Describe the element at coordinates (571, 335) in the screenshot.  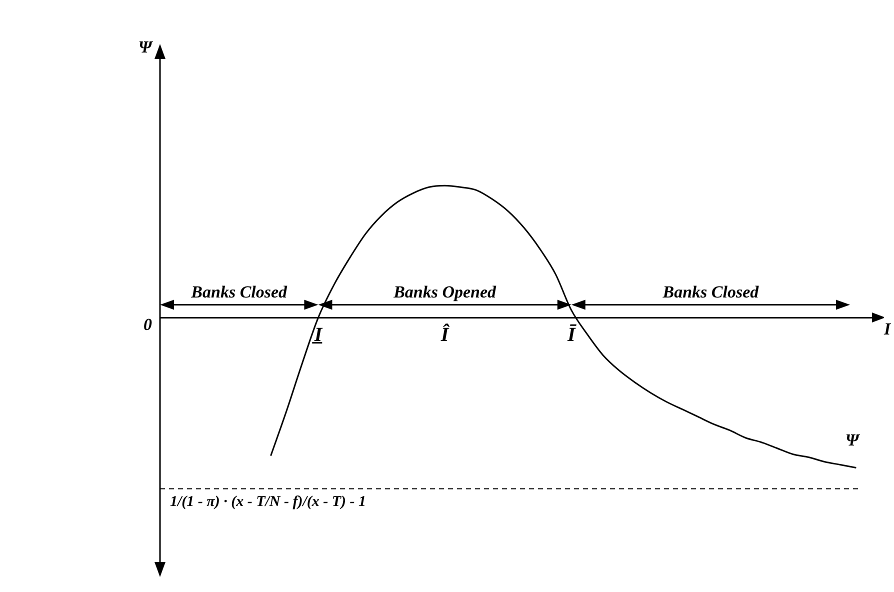
I see `x-tick-label: Ī` at that location.